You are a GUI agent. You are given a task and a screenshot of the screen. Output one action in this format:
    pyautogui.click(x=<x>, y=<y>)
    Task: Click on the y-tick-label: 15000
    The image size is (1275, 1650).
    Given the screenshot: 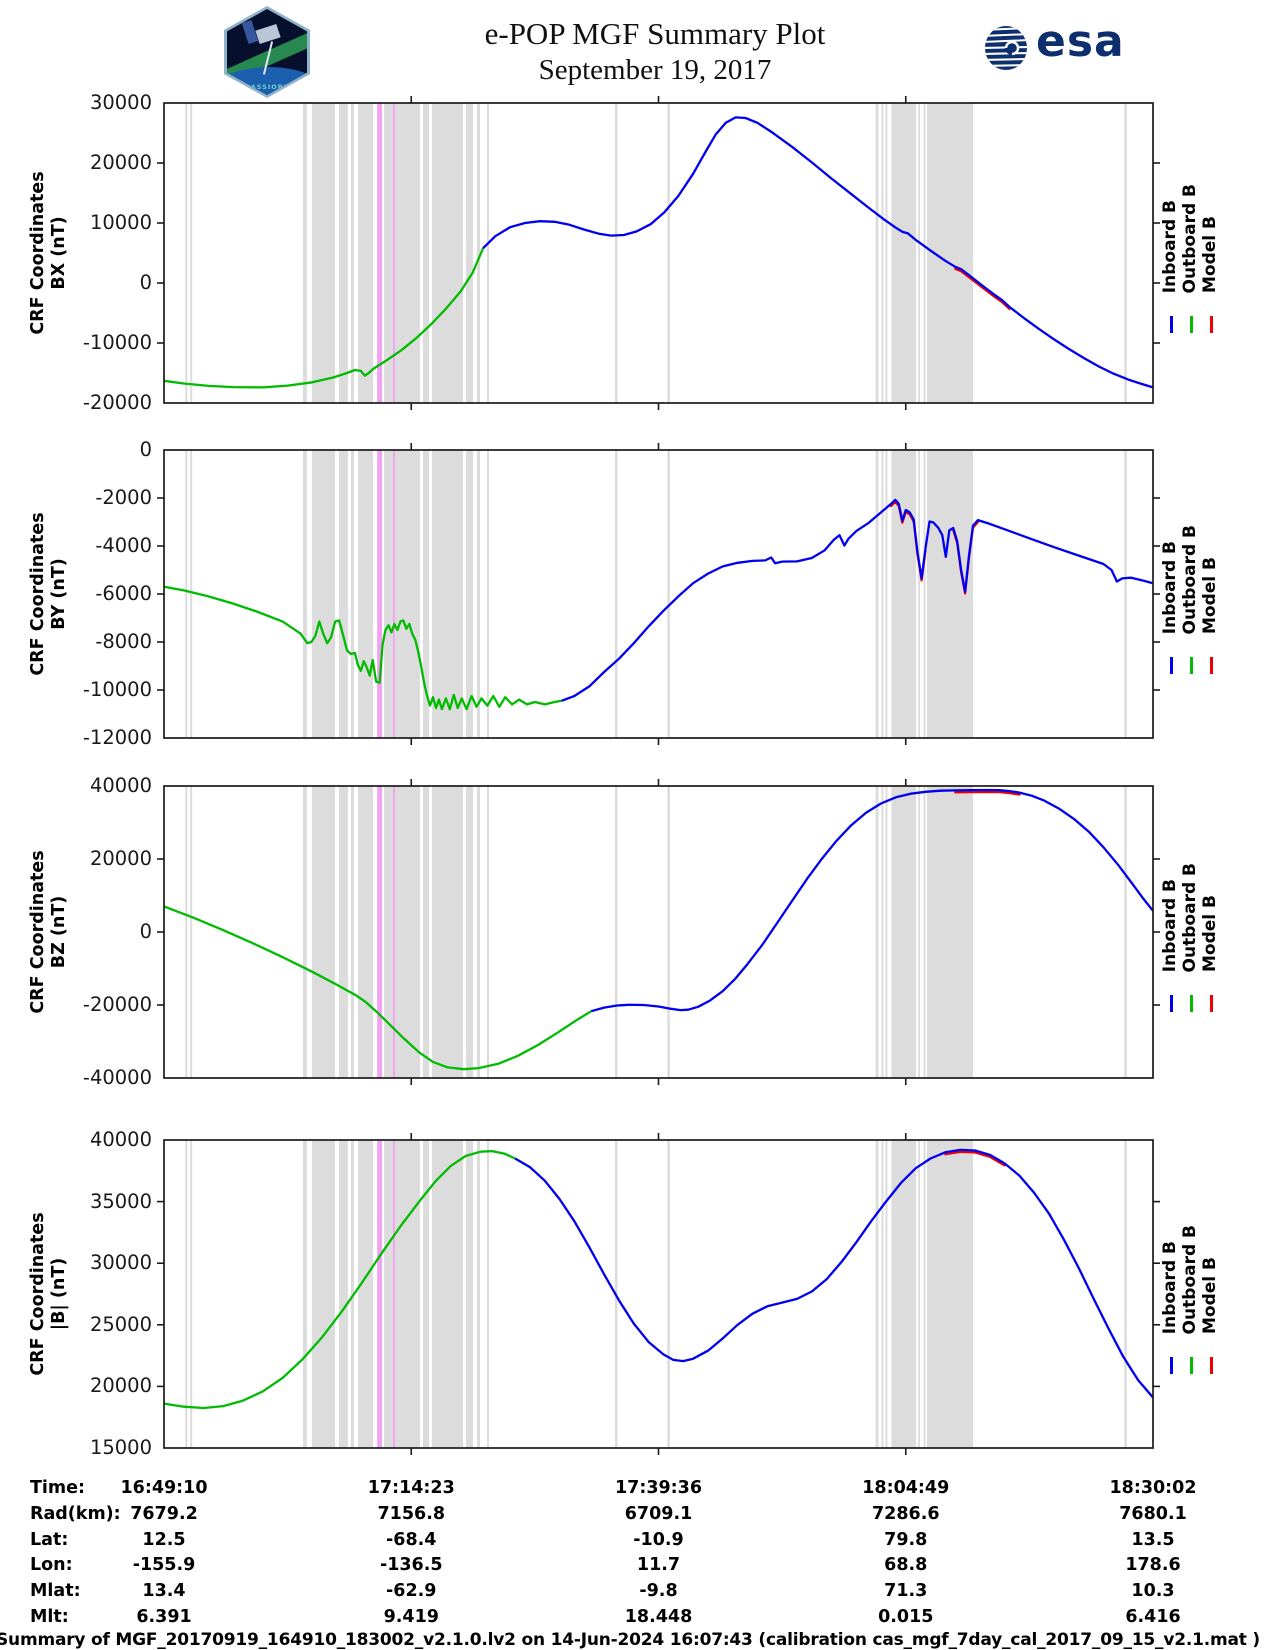 What is the action you would take?
    pyautogui.click(x=120, y=1447)
    